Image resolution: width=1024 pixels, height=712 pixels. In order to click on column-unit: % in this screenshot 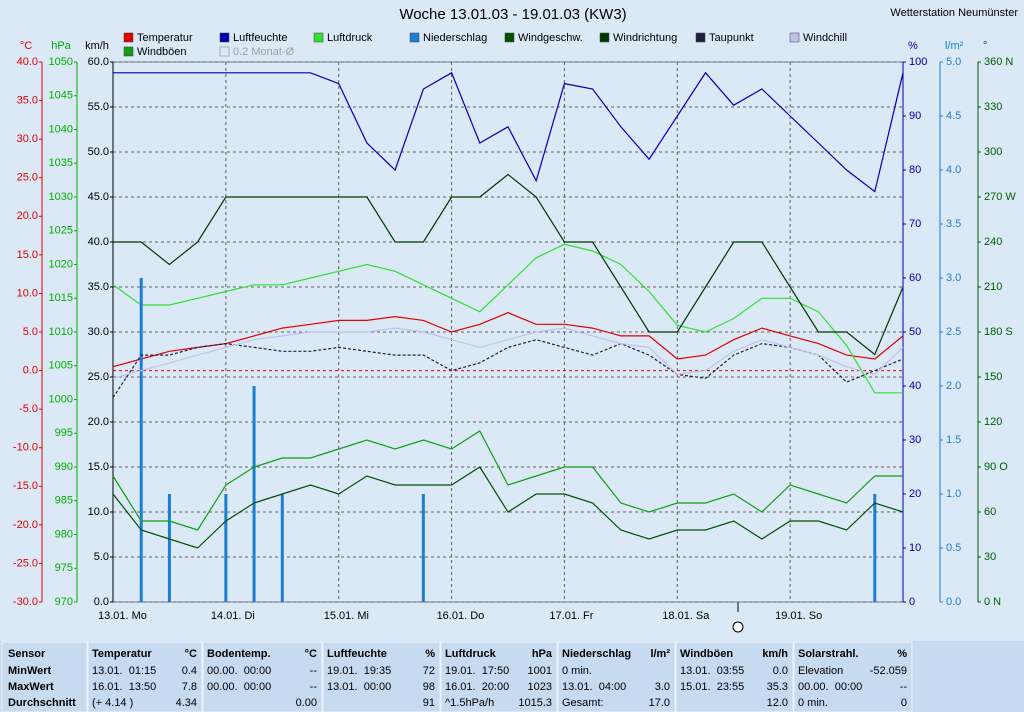, I will do `click(902, 654)`.